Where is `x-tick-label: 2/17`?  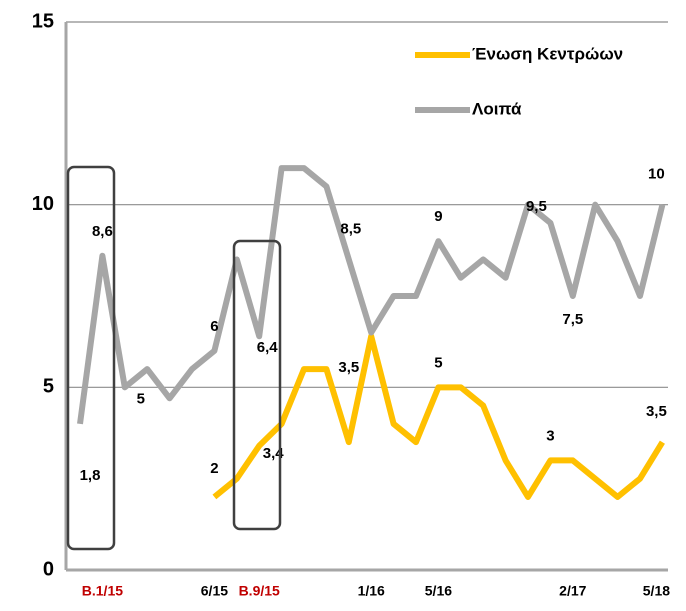 x-tick-label: 2/17 is located at coordinates (572, 591).